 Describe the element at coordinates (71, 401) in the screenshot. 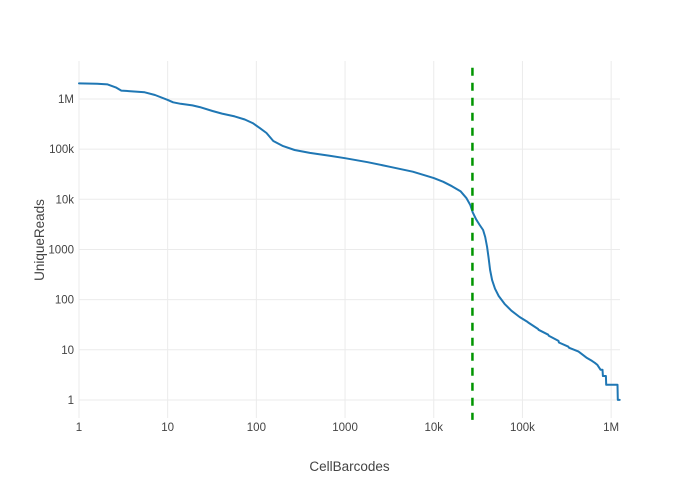

I see `y-tick-label: 1` at that location.